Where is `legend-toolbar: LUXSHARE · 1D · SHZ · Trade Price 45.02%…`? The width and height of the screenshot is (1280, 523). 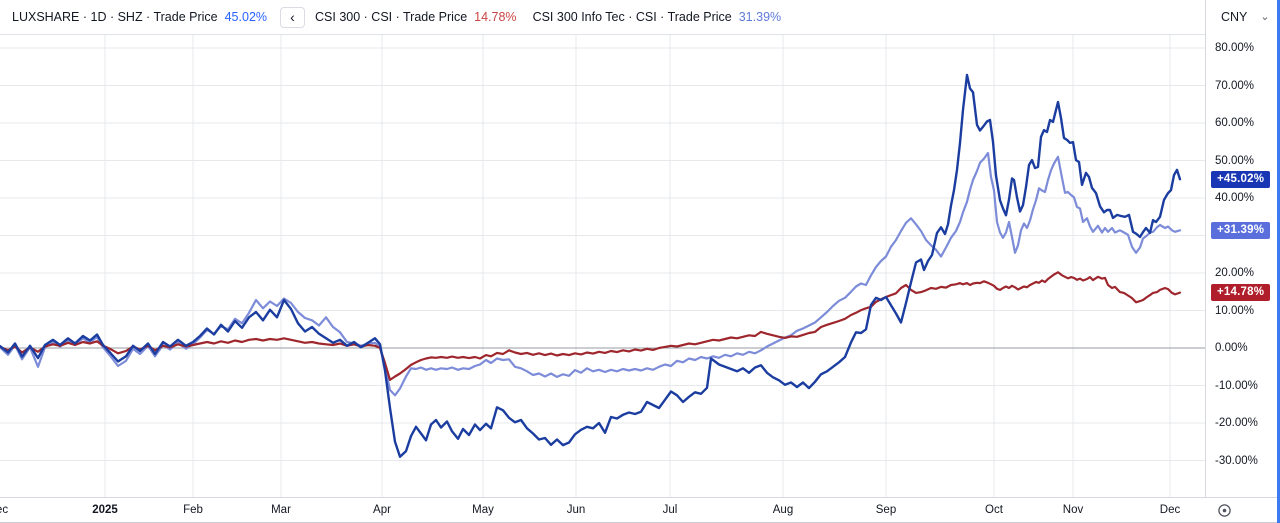
legend-toolbar: LUXSHARE · 1D · SHZ · Trade Price 45.02%… is located at coordinates (602, 17).